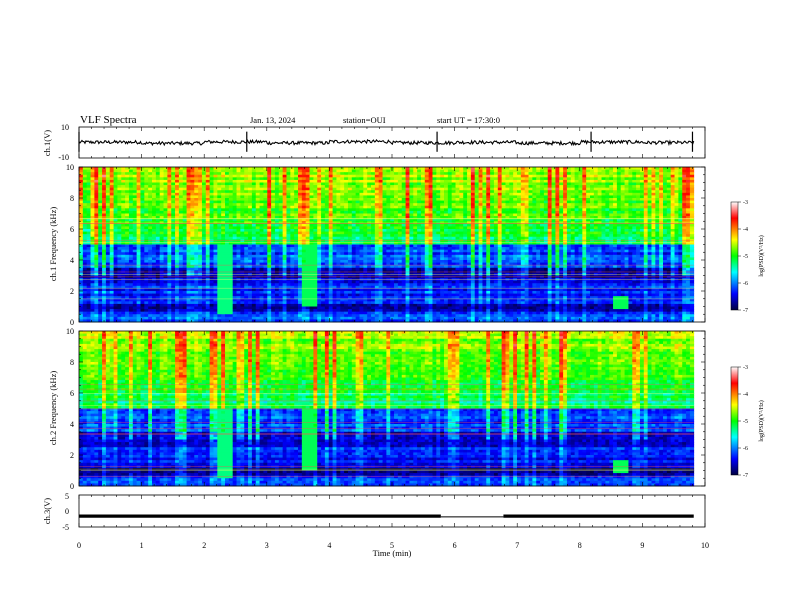 The width and height of the screenshot is (792, 612). Describe the element at coordinates (273, 120) in the screenshot. I see `header-date: Jan. 13, 2024` at that location.